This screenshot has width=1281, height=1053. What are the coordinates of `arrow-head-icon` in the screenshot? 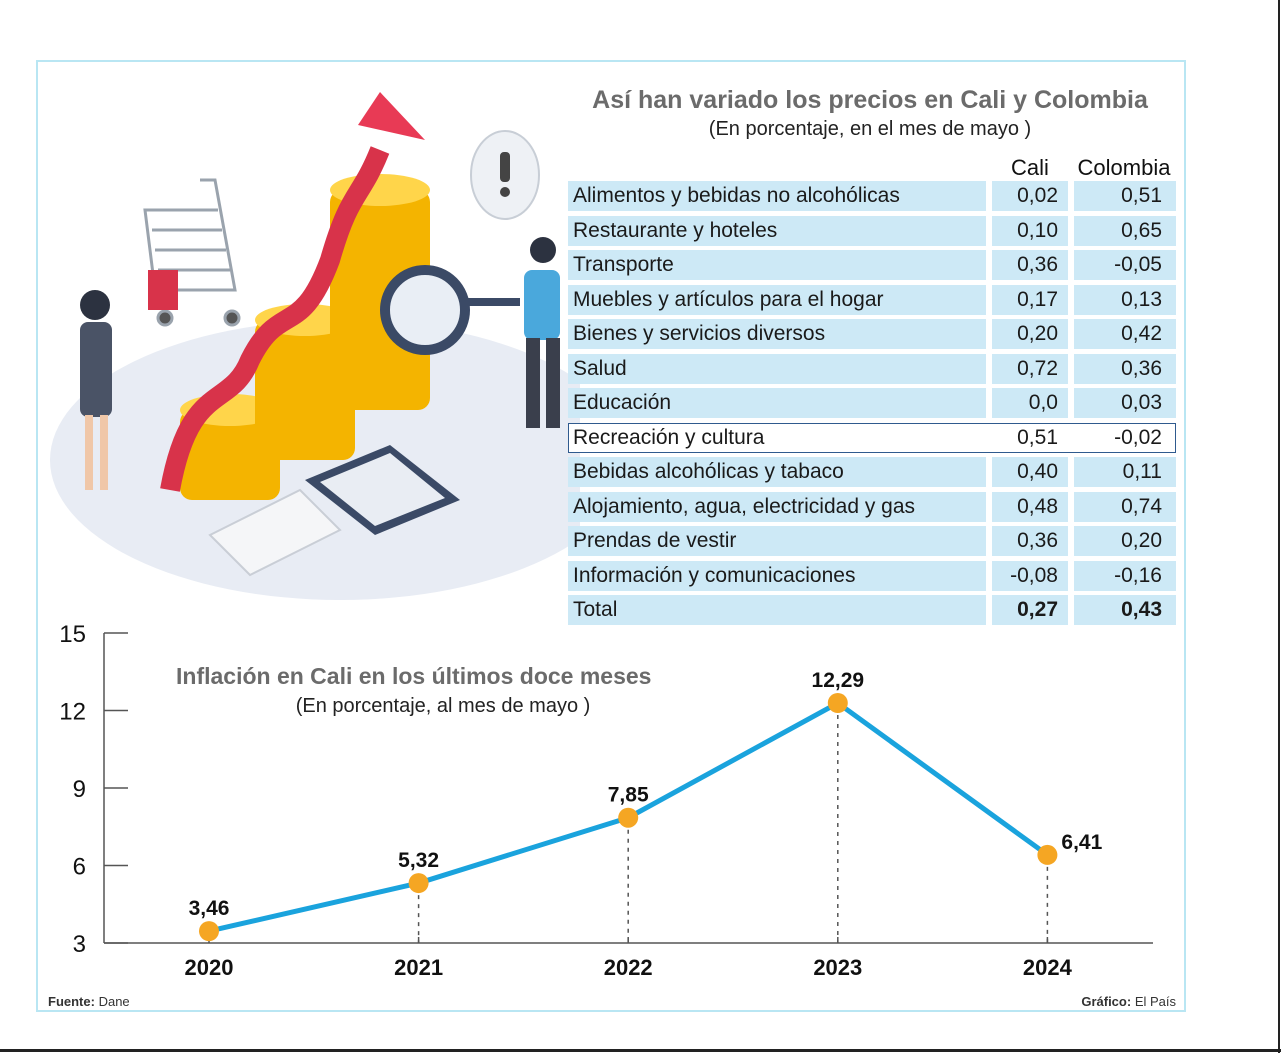 It's located at (391, 116).